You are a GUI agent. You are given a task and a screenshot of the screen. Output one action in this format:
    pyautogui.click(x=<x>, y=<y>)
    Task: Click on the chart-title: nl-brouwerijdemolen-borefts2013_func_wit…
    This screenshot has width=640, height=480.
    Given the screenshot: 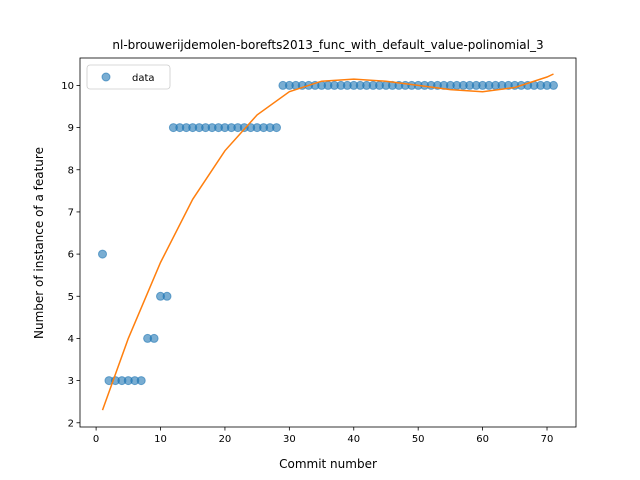 What is the action you would take?
    pyautogui.click(x=327, y=45)
    